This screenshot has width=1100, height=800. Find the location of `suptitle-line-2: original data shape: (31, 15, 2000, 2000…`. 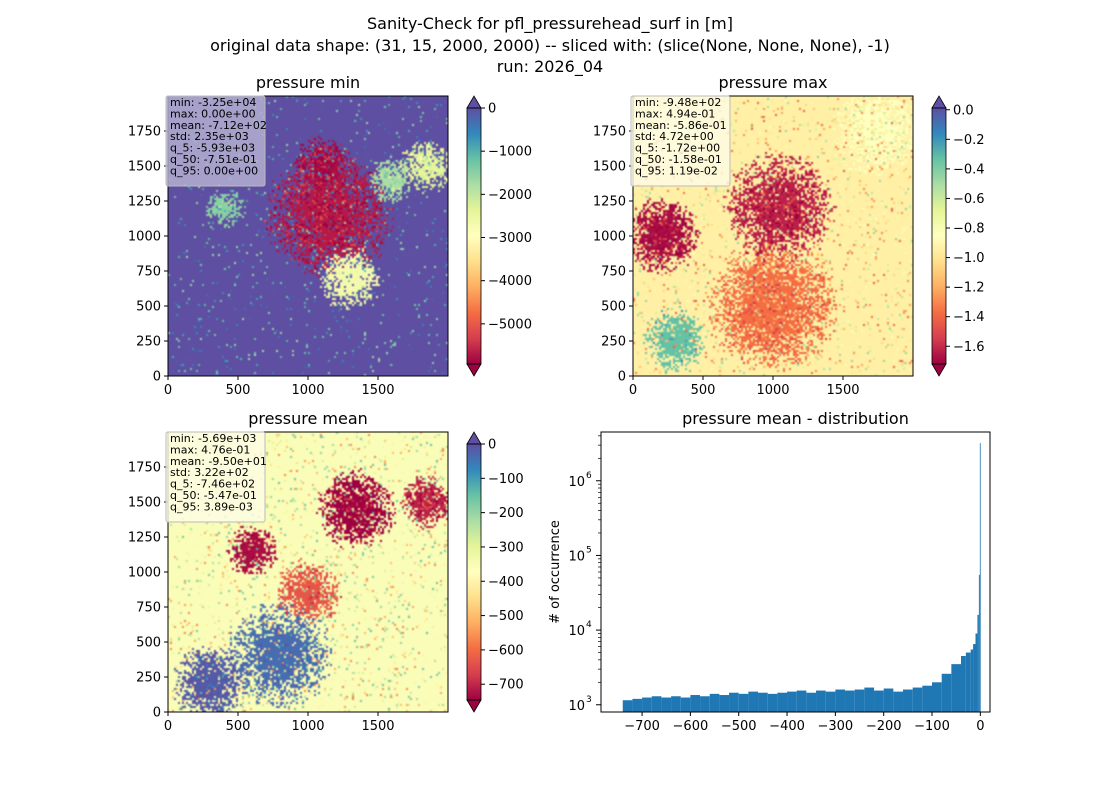

suptitle-line-2: original data shape: (31, 15, 2000, 2000… is located at coordinates (550, 45).